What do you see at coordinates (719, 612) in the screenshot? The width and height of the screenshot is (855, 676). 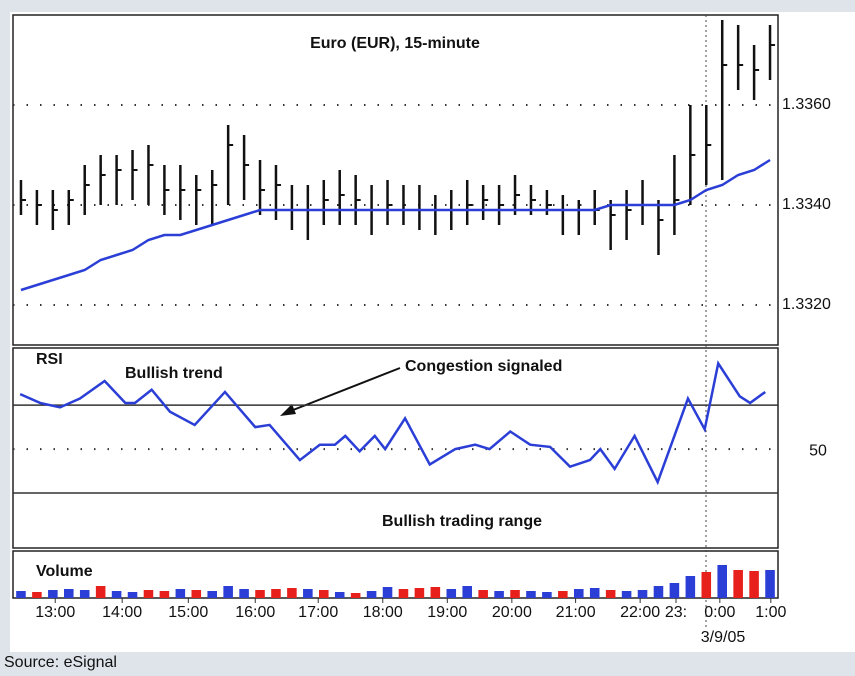 I see `x-tick-label: 0:00` at bounding box center [719, 612].